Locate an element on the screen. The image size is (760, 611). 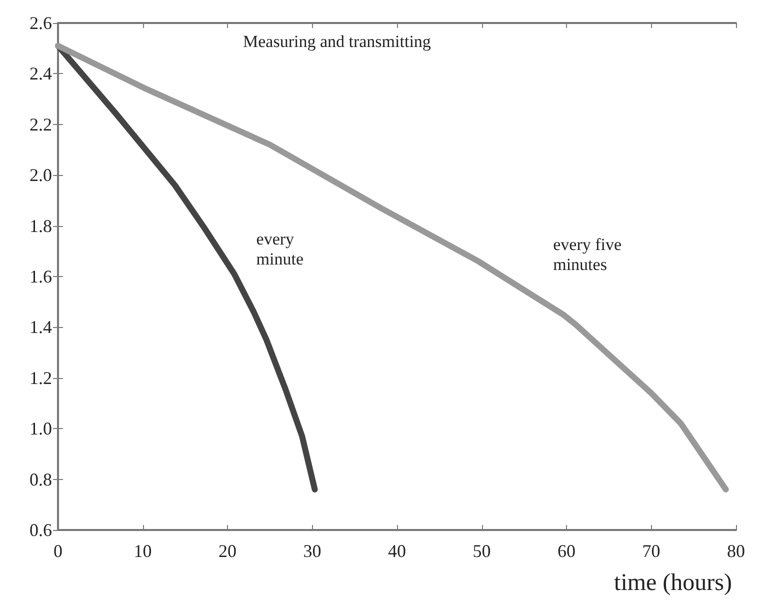
y-tick-label: 1.0 is located at coordinates (41, 428).